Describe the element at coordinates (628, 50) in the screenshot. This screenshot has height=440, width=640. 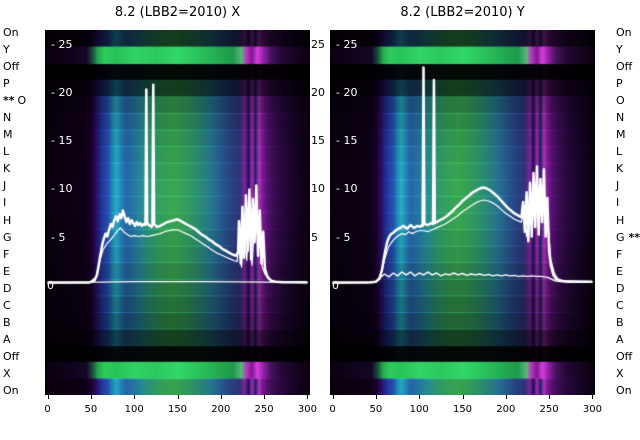
I see `channel-label-row: Y` at that location.